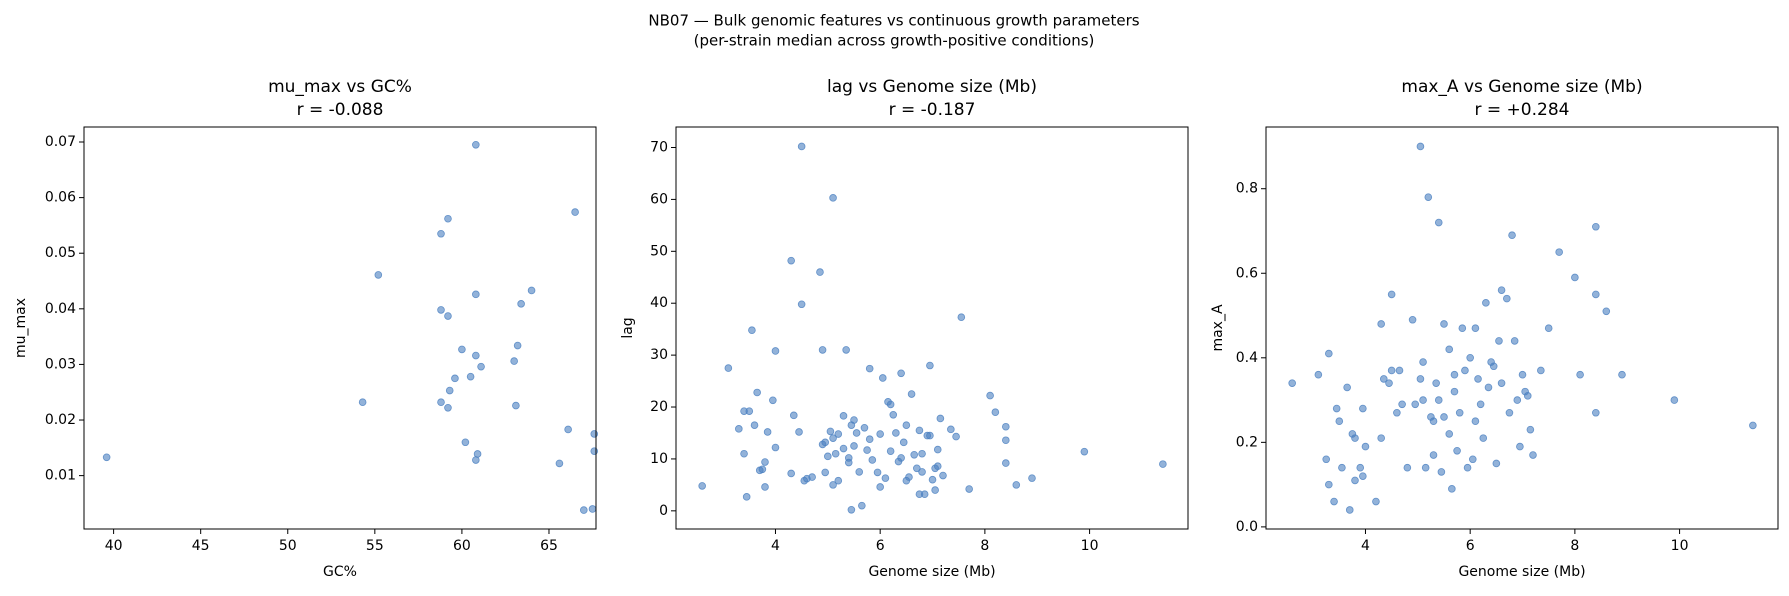  I want to click on x-tick-label: 65, so click(549, 546).